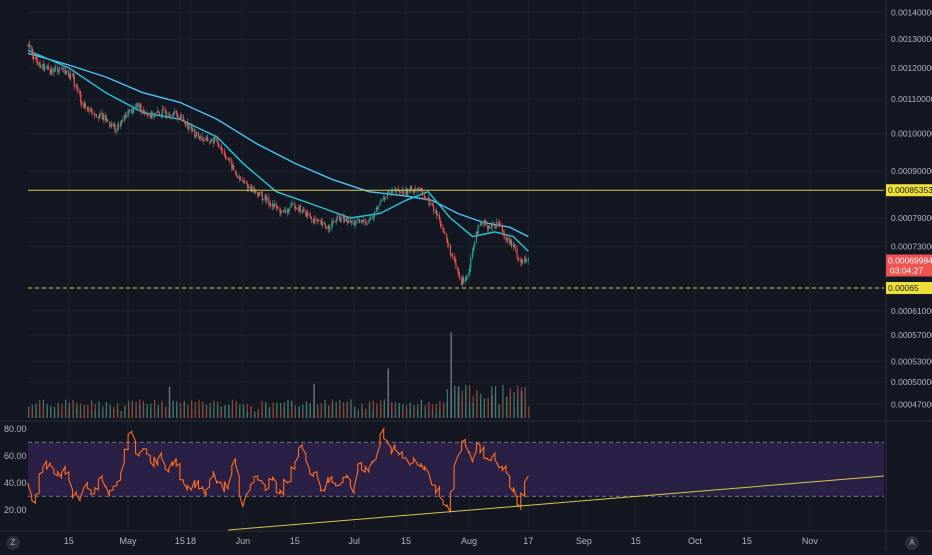 The image size is (932, 555). Describe the element at coordinates (912, 543) in the screenshot. I see `auto-scale-button: A` at that location.